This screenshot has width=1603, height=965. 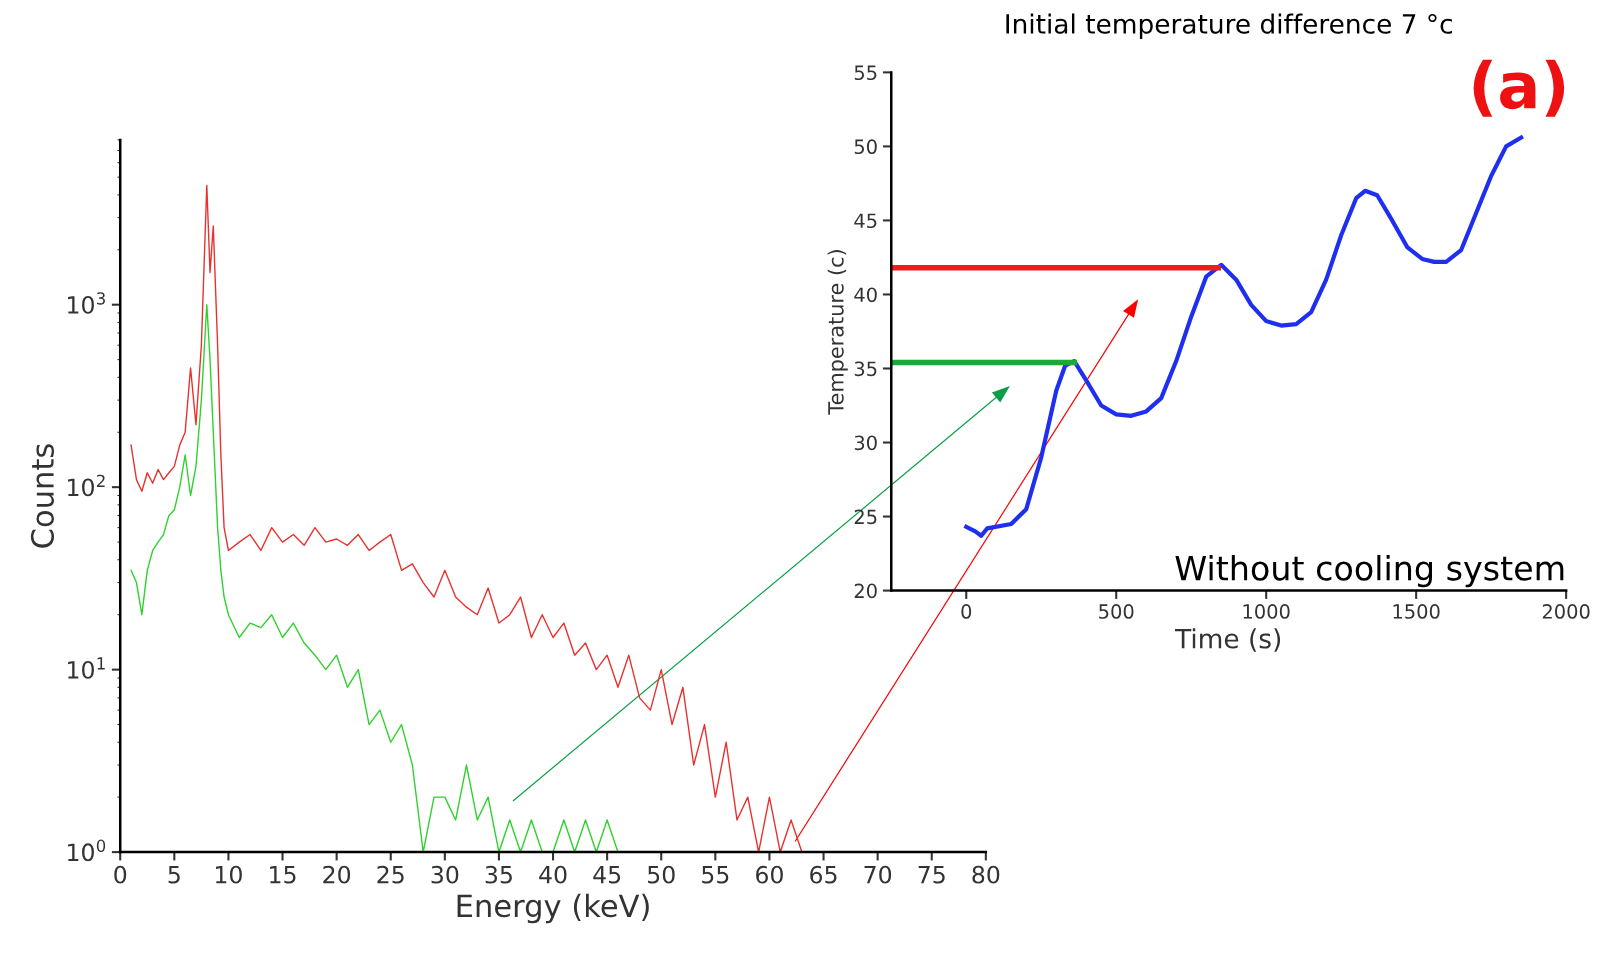 I want to click on y-tick-label: 10$^{0}$, so click(x=87, y=850).